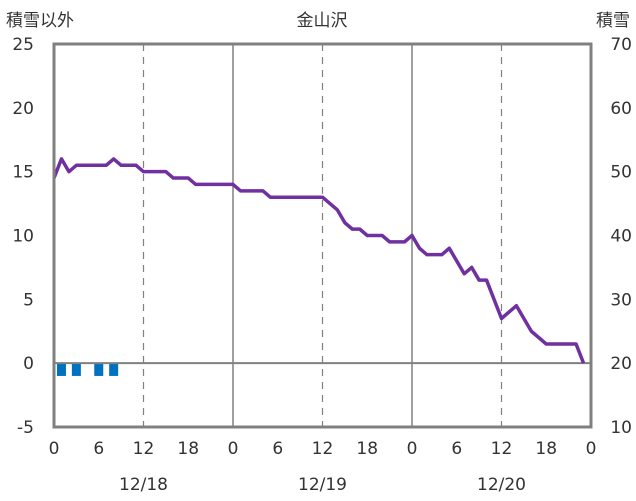 Image resolution: width=636 pixels, height=501 pixels. Describe the element at coordinates (40, 21) in the screenshot. I see `left-axis-label: 積雪以外` at that location.